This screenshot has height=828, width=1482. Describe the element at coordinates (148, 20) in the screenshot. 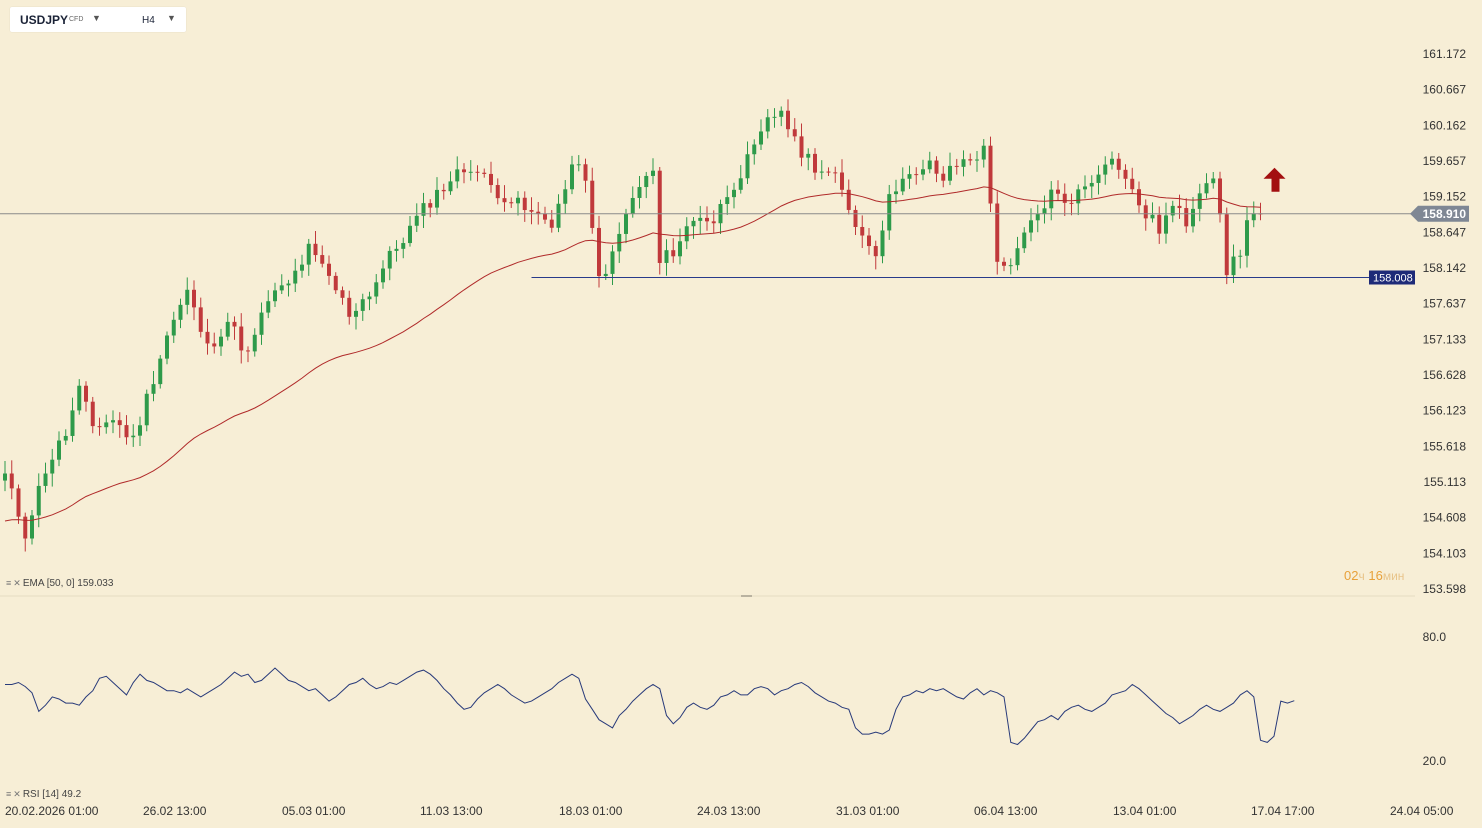

I see `timeframe-selector: H4` at that location.